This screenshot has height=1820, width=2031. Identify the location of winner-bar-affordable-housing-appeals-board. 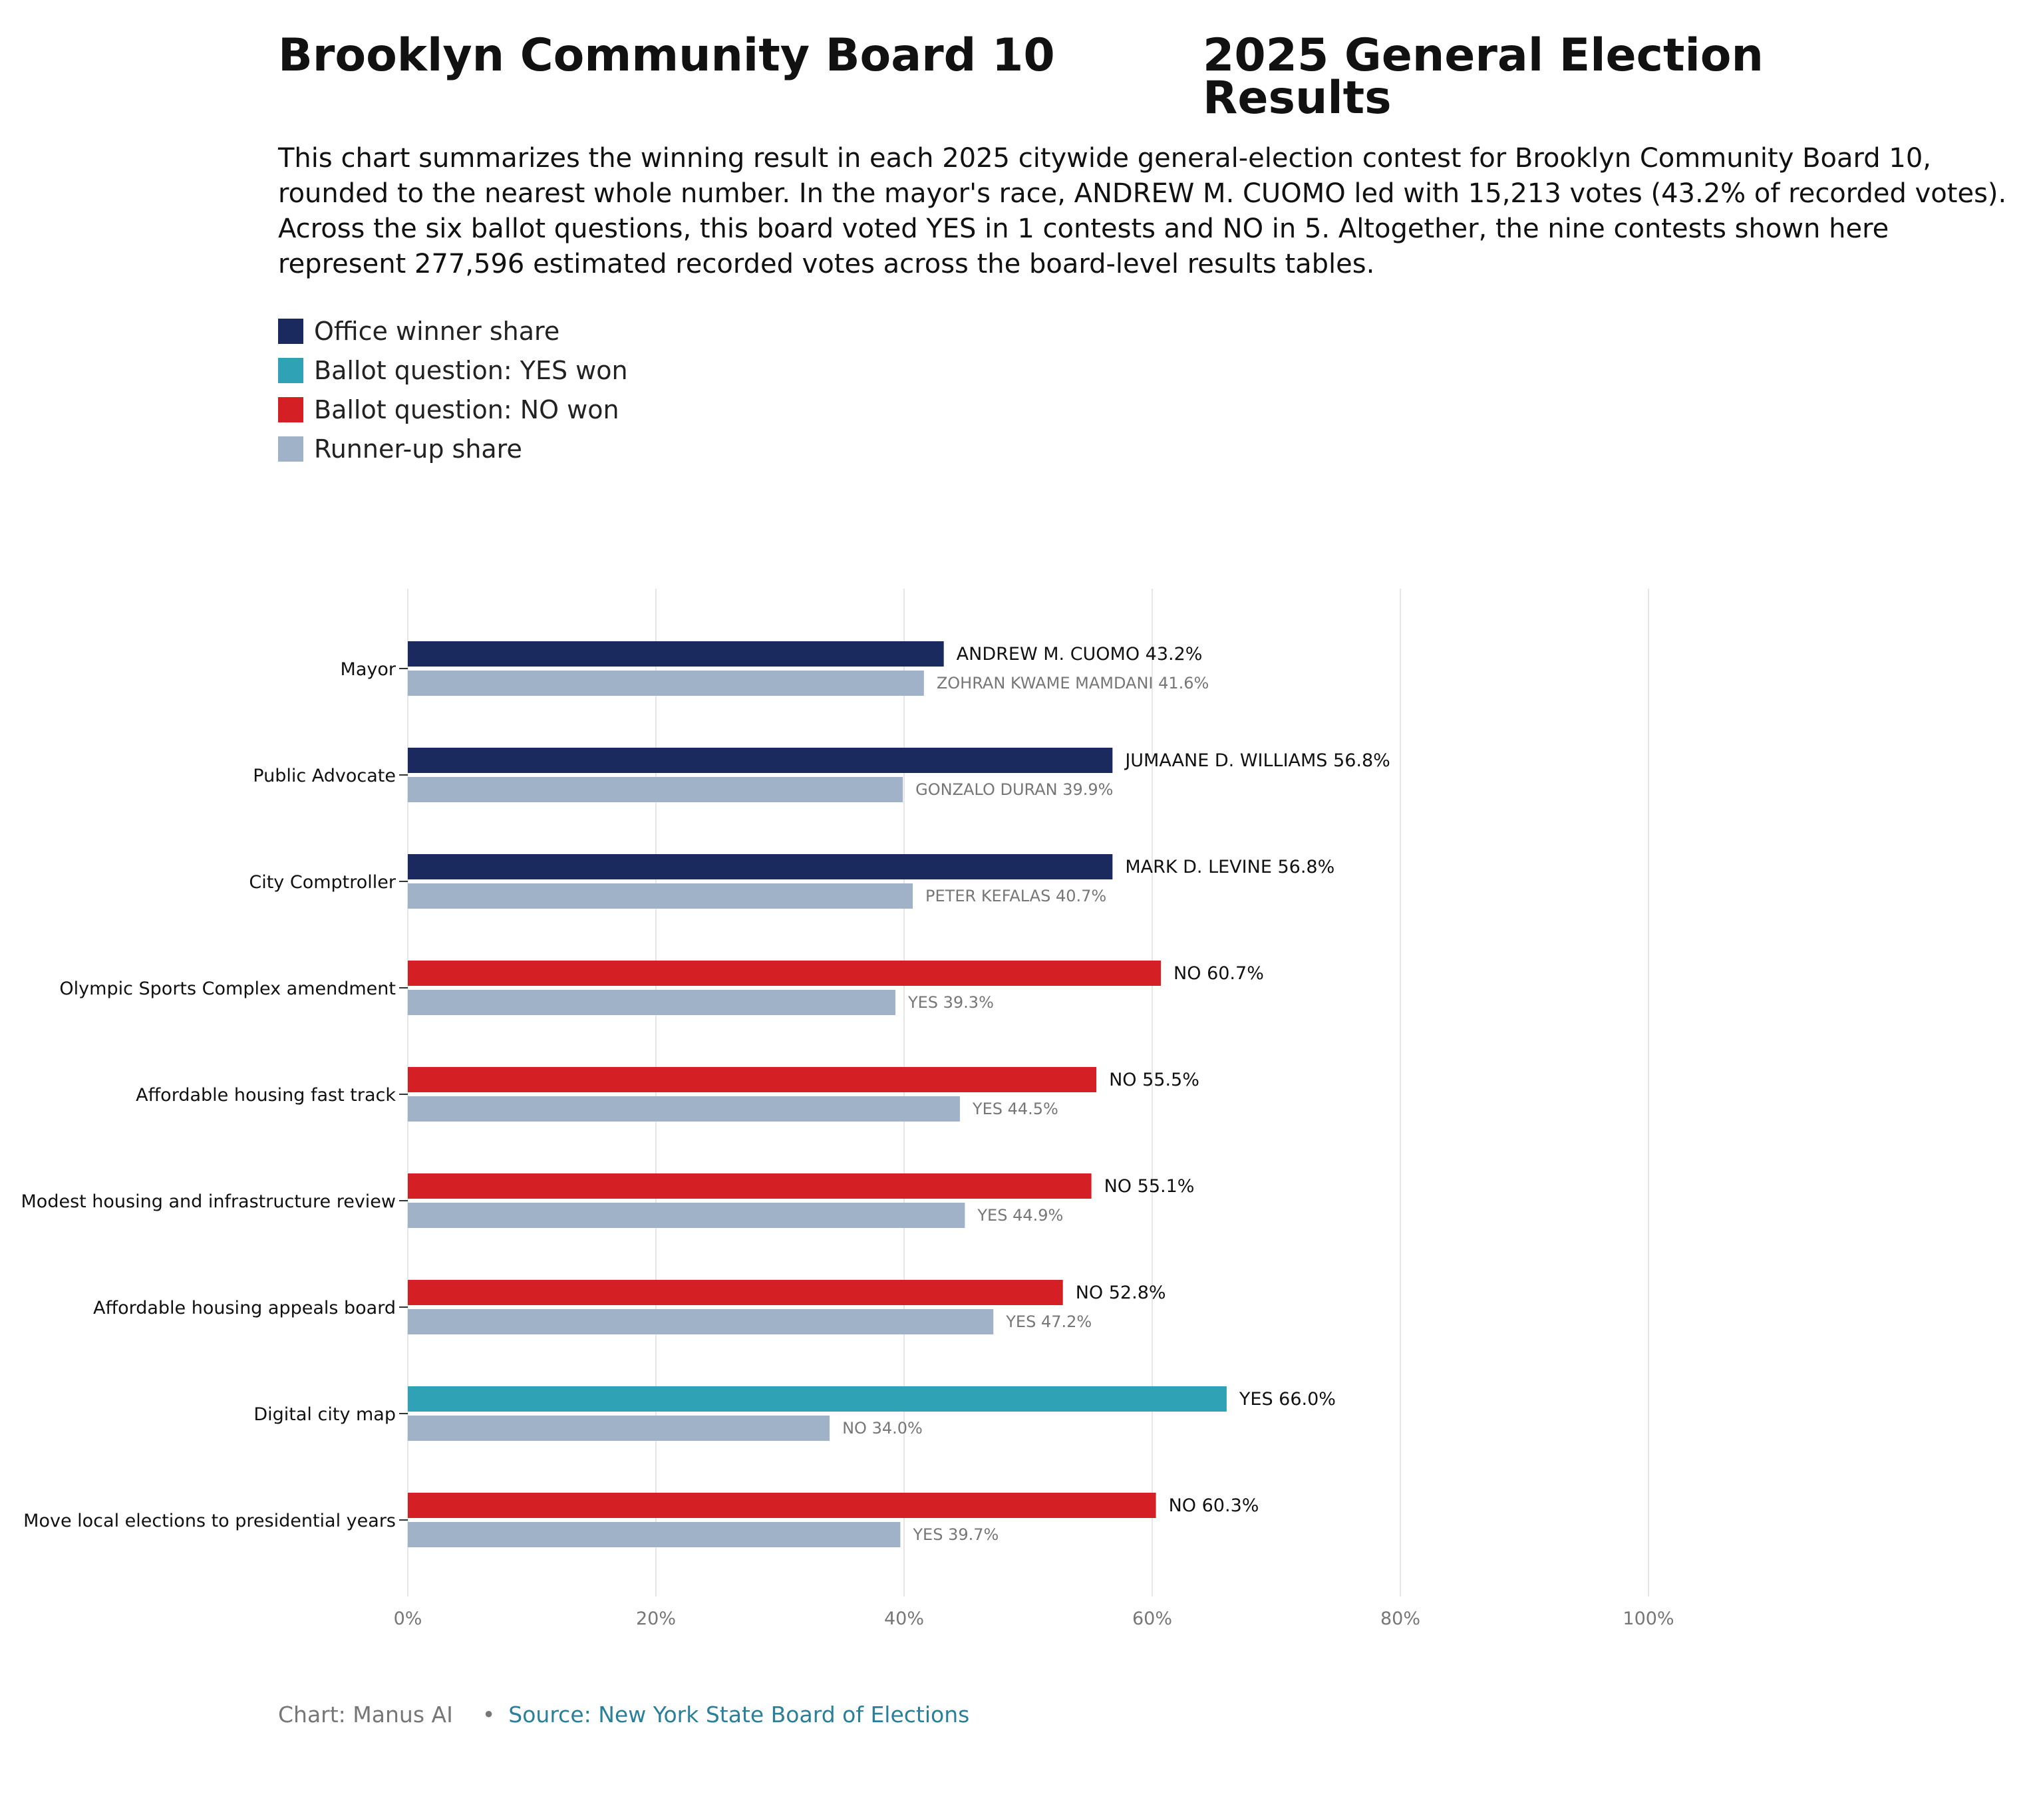
(735, 1292).